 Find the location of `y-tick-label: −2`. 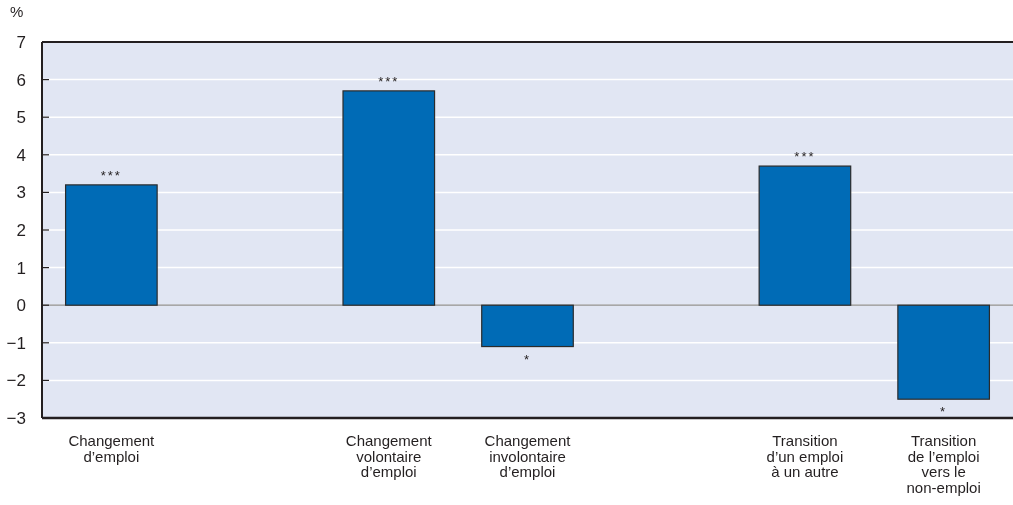

y-tick-label: −2 is located at coordinates (16, 381).